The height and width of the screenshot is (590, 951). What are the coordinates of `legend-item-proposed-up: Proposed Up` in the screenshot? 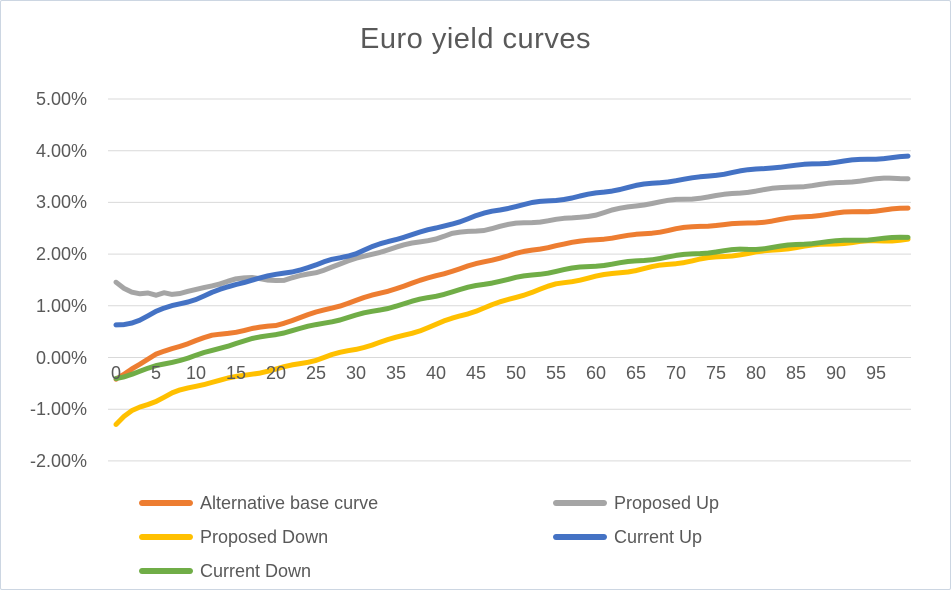 It's located at (636, 503).